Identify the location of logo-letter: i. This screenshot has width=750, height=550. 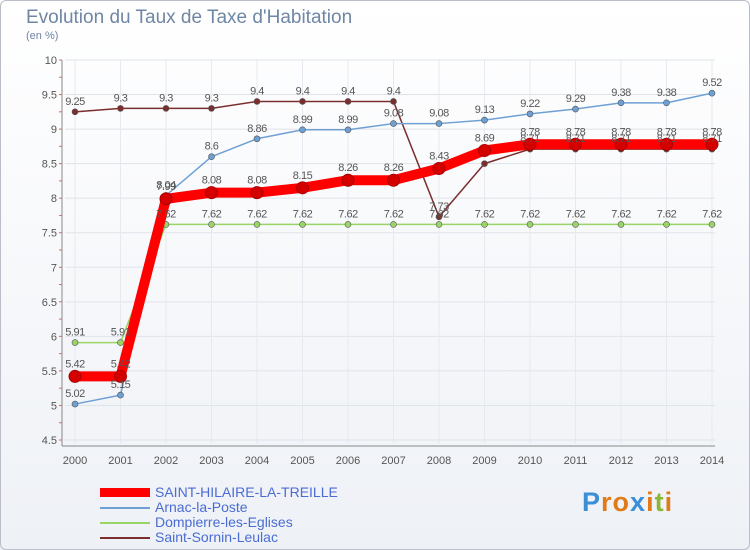
(650, 502).